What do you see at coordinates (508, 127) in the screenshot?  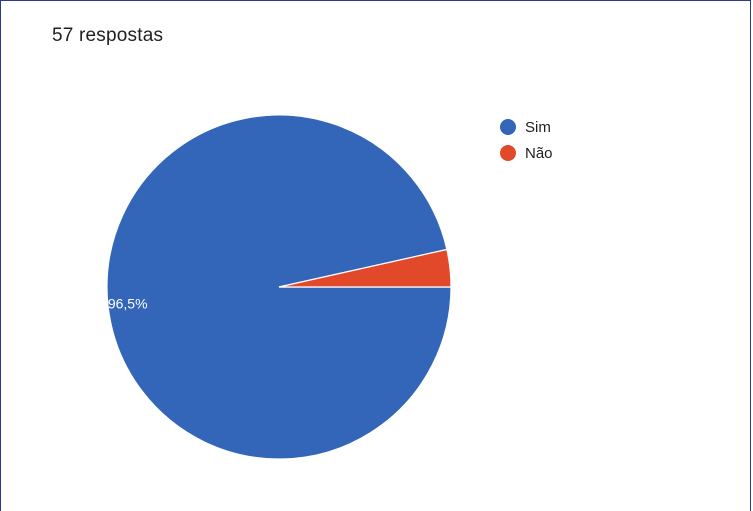 I see `legend-swatch-sim` at bounding box center [508, 127].